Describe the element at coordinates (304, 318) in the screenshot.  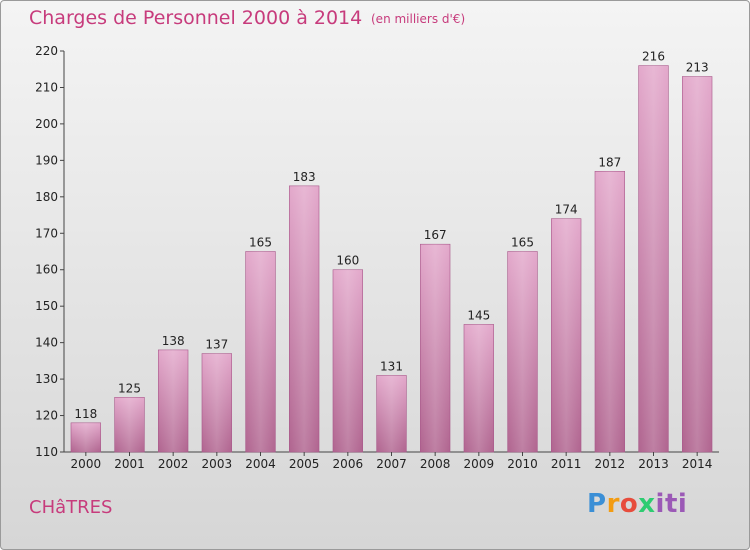
I see `bar-shine-2005` at that location.